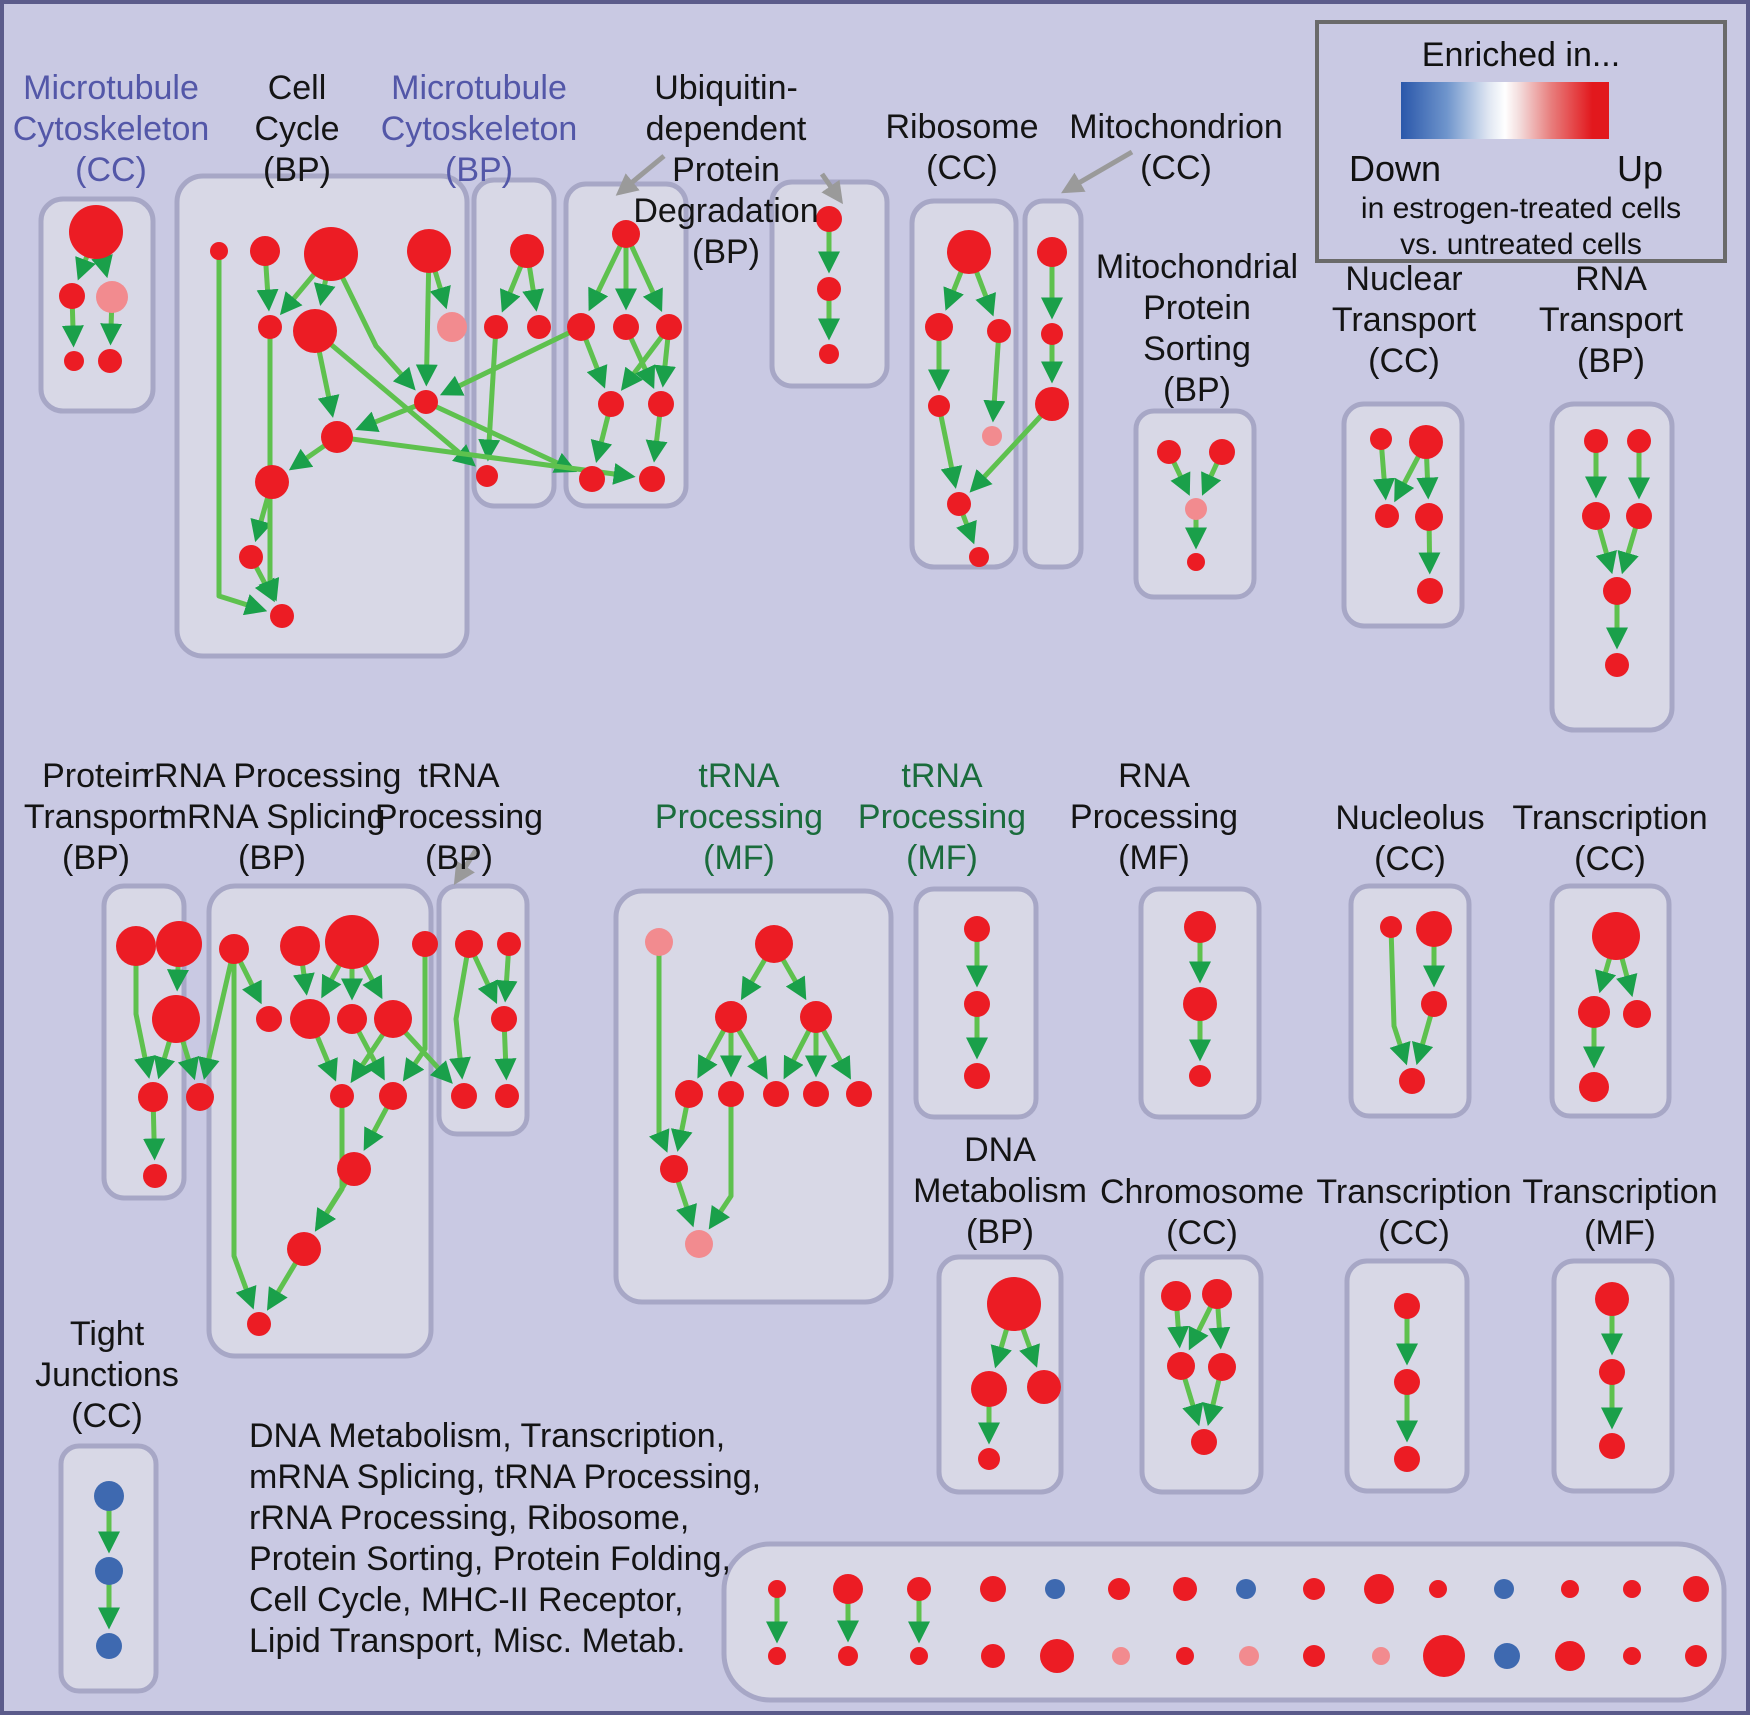 The image size is (1750, 1715). I want to click on label-nucleolus-cc: Nucleolus (CC), so click(1409, 839).